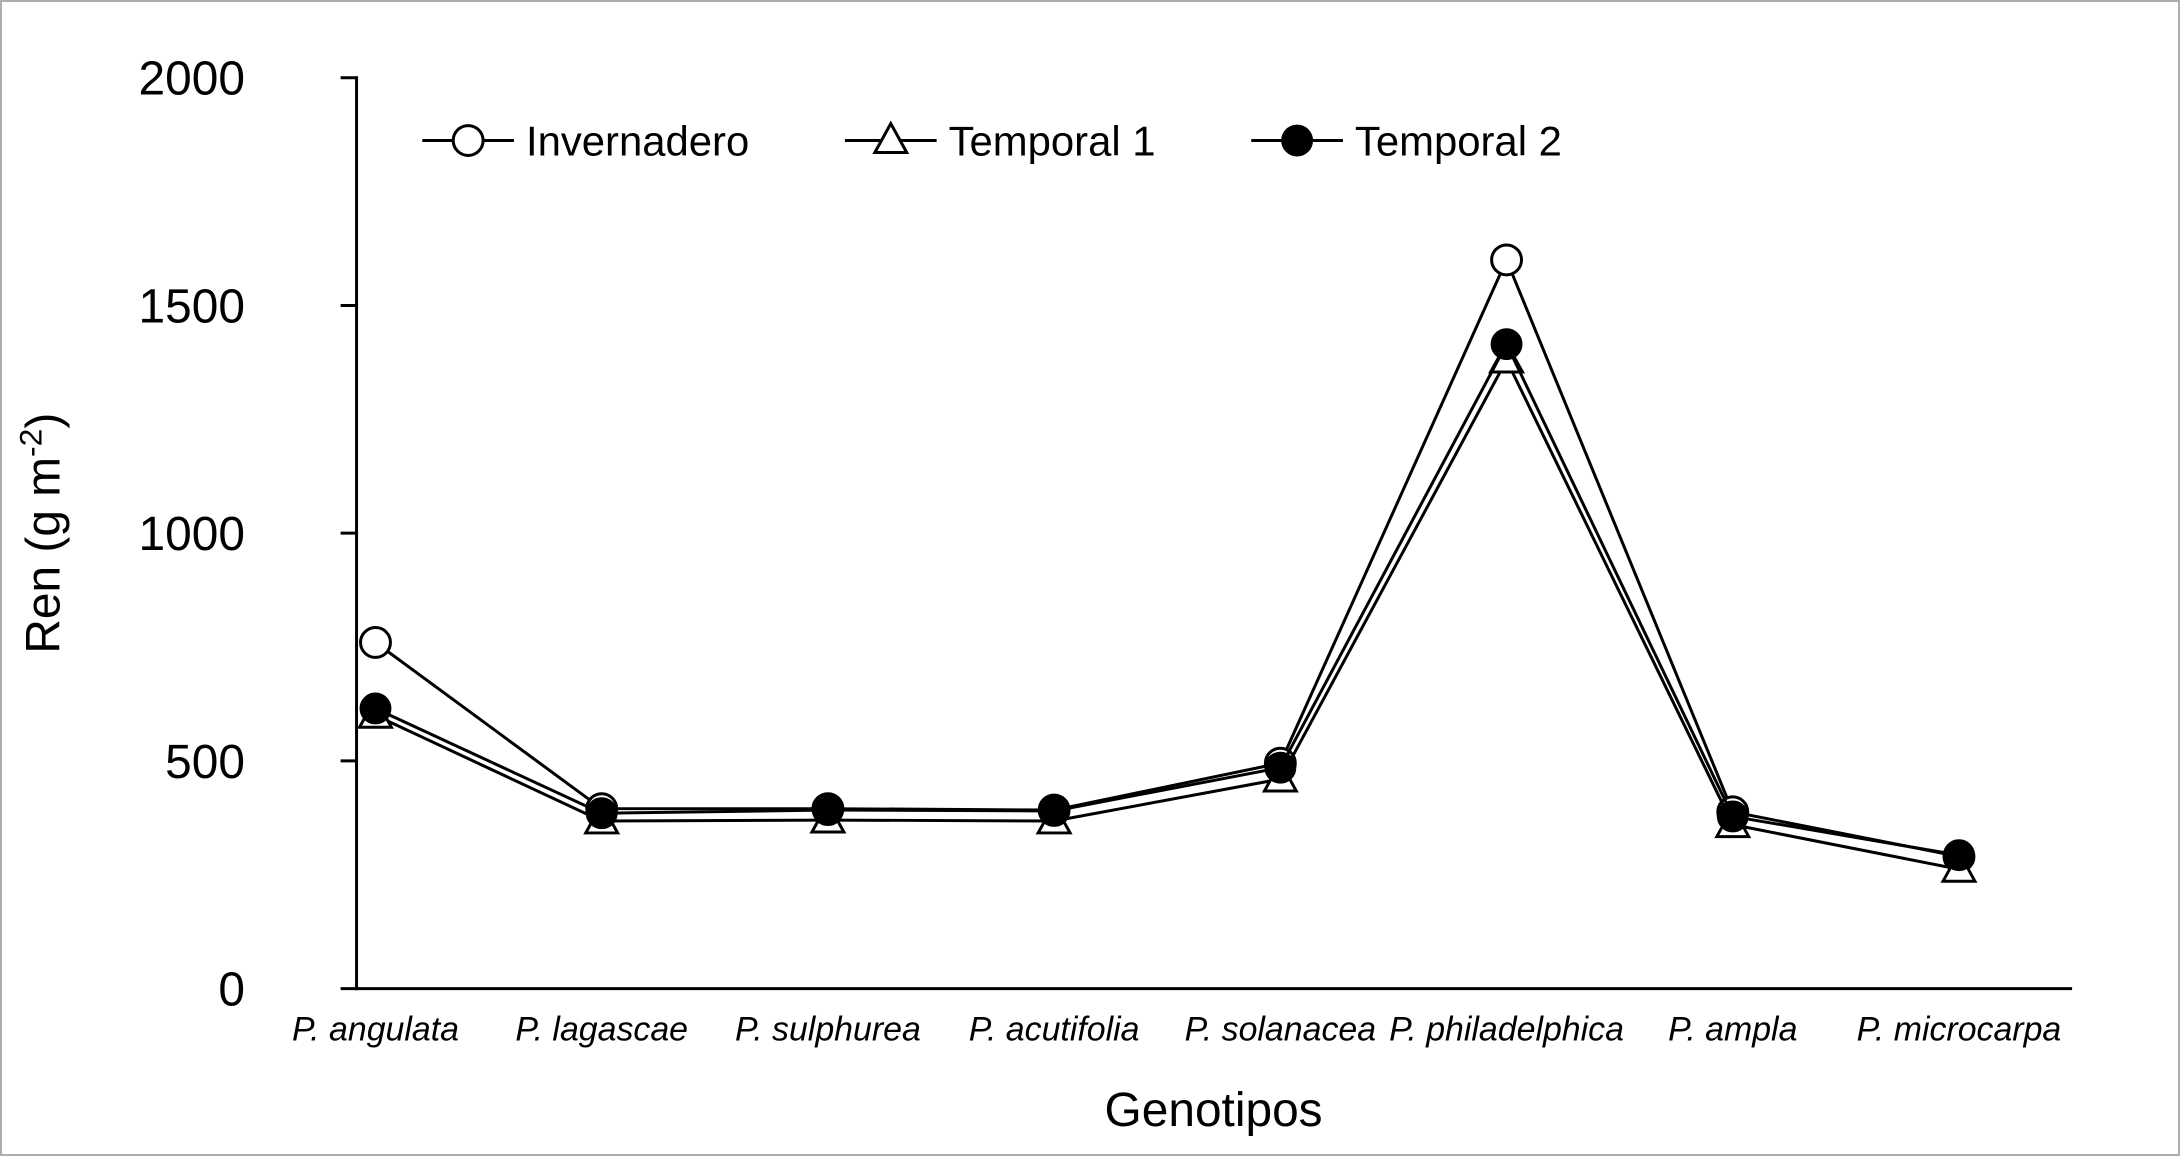  I want to click on x-category-label: P. lagascae, so click(601, 1029).